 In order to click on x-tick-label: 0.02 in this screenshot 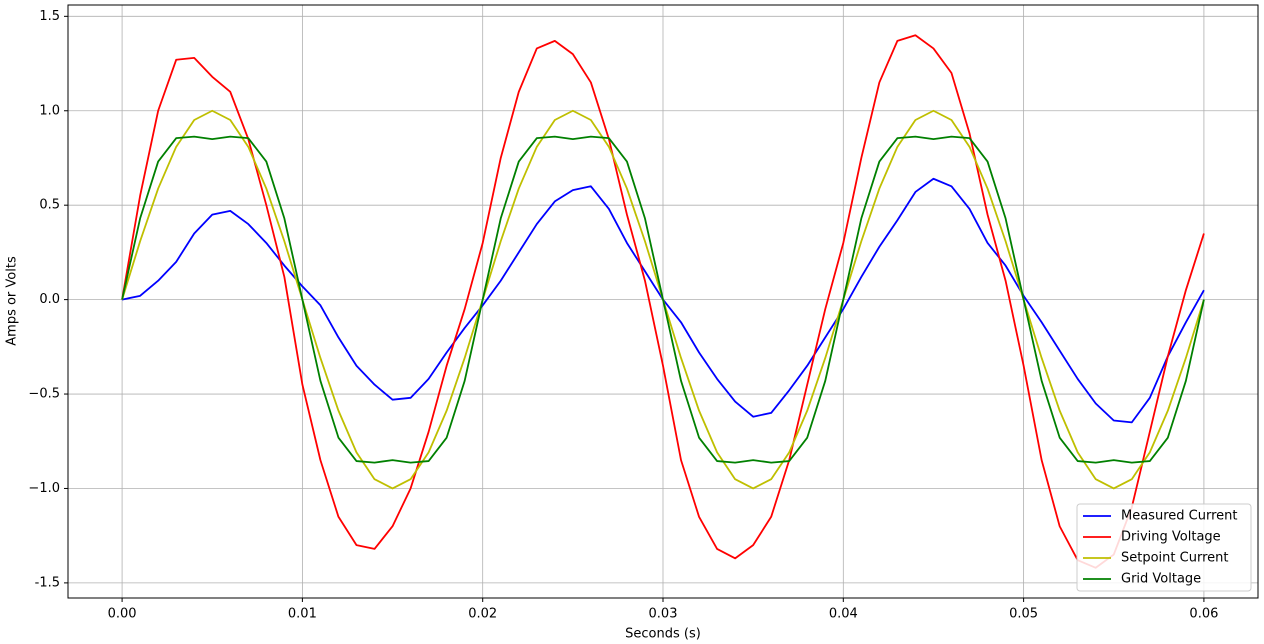, I will do `click(482, 614)`.